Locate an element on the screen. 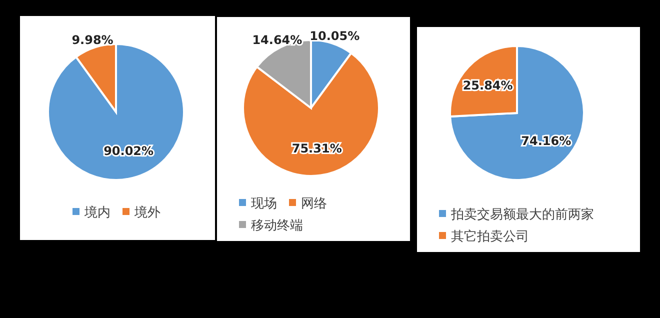 The width and height of the screenshot is (660, 318). data-label: 90.02% is located at coordinates (129, 151).